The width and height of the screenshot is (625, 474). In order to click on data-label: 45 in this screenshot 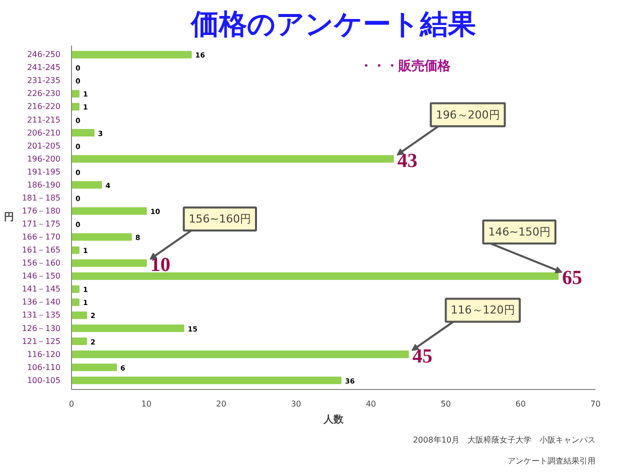, I will do `click(422, 356)`.